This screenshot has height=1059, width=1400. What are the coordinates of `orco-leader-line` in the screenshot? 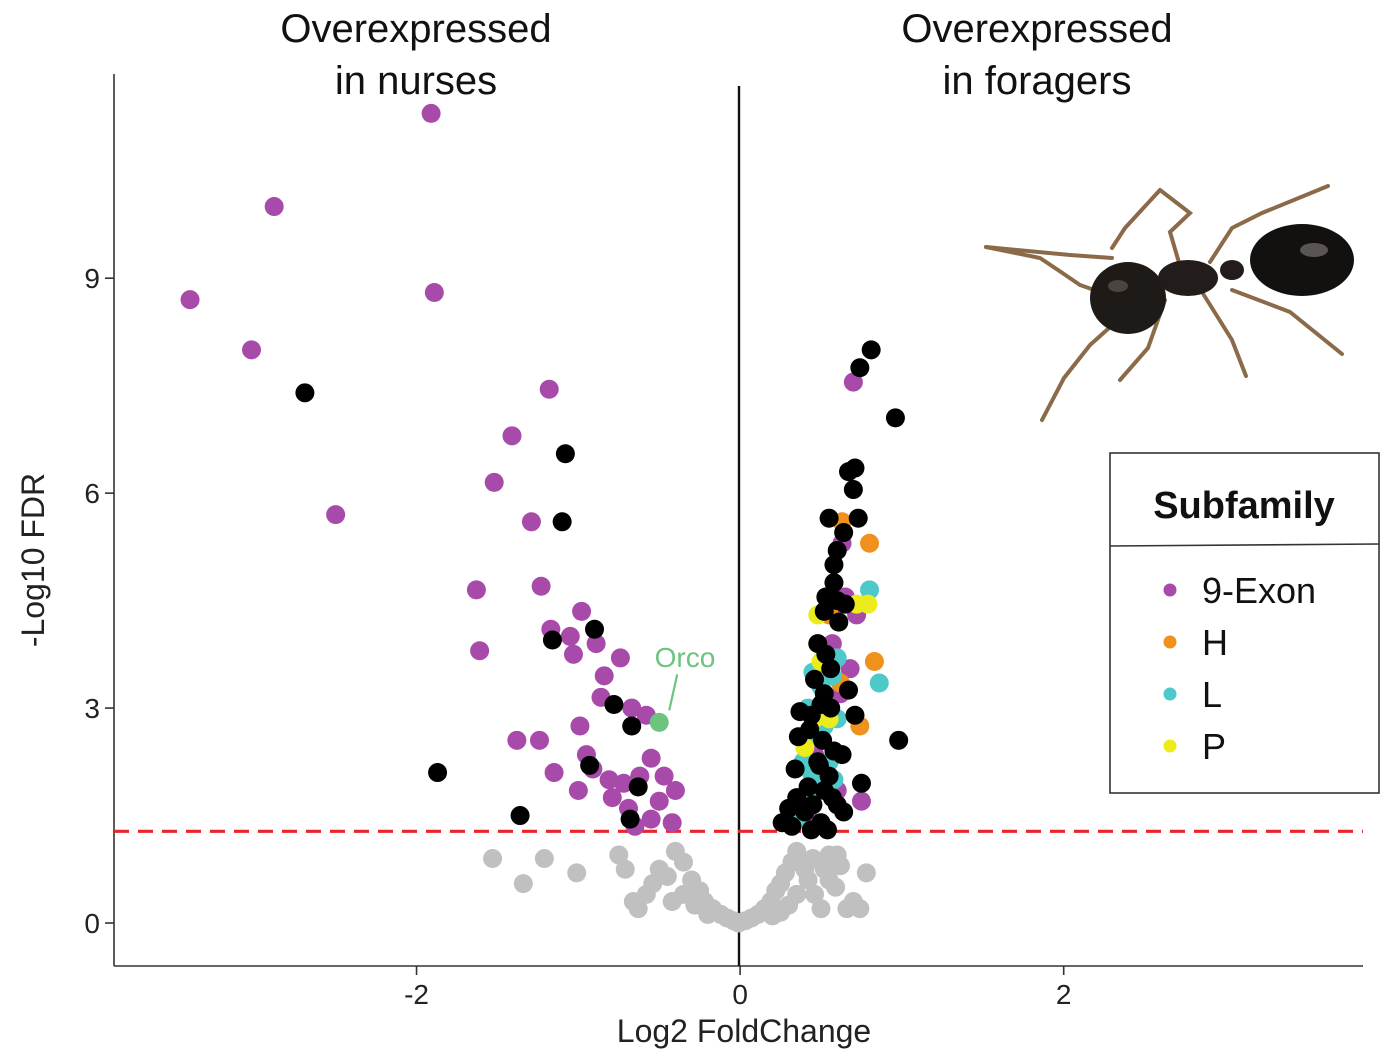 It's located at (673, 692).